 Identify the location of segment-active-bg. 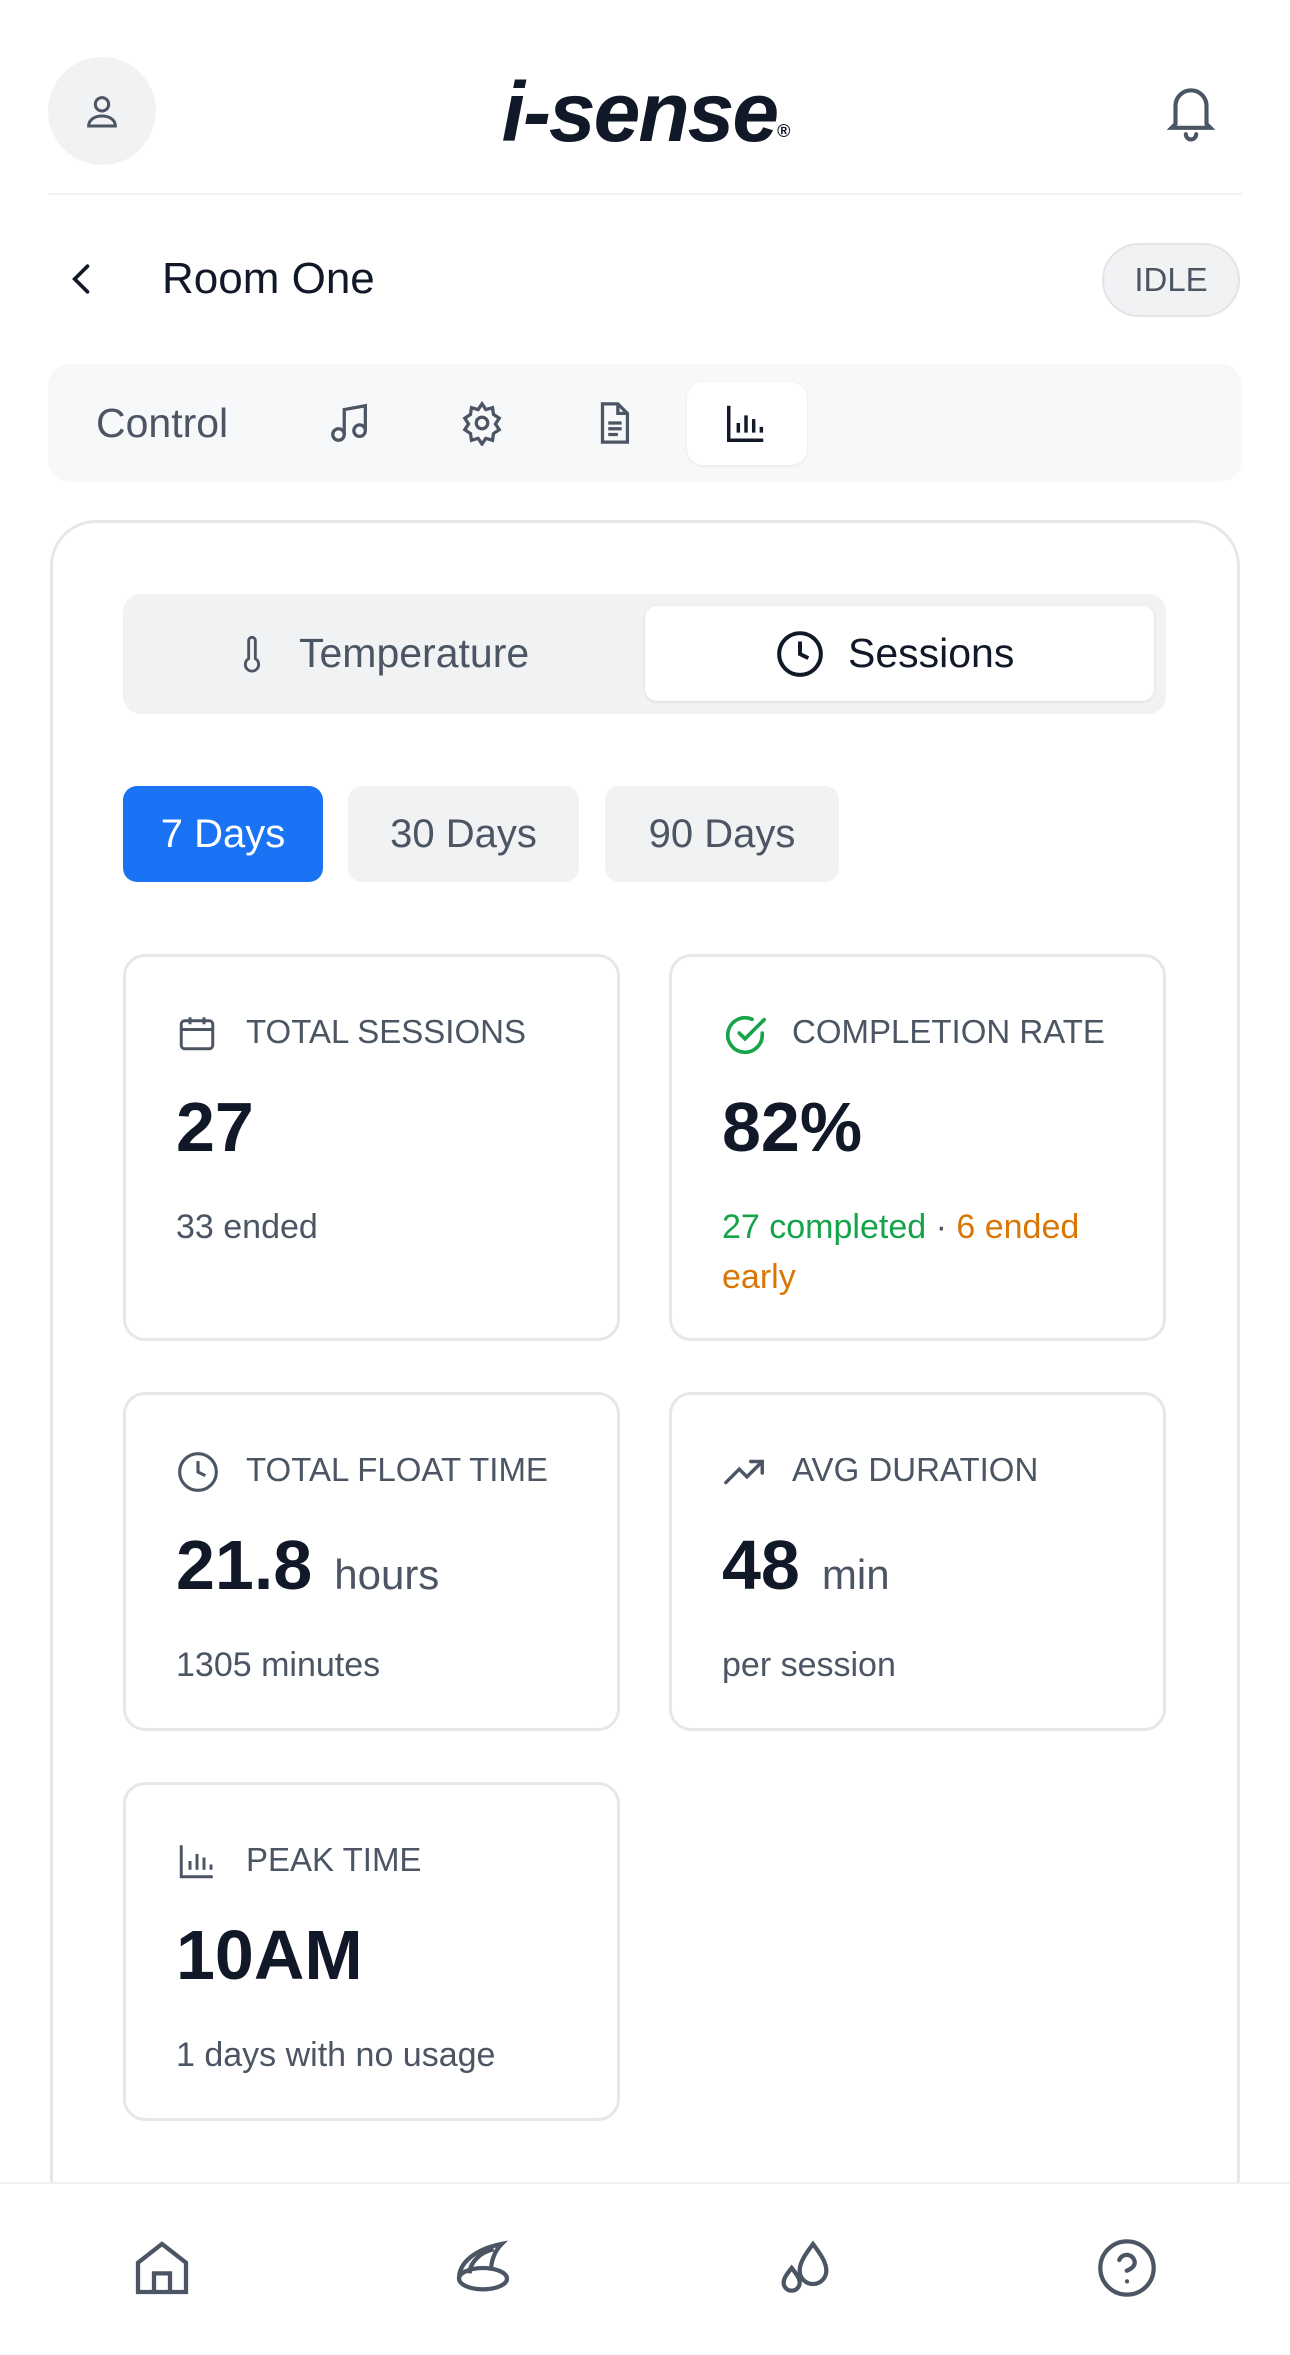
(899, 653).